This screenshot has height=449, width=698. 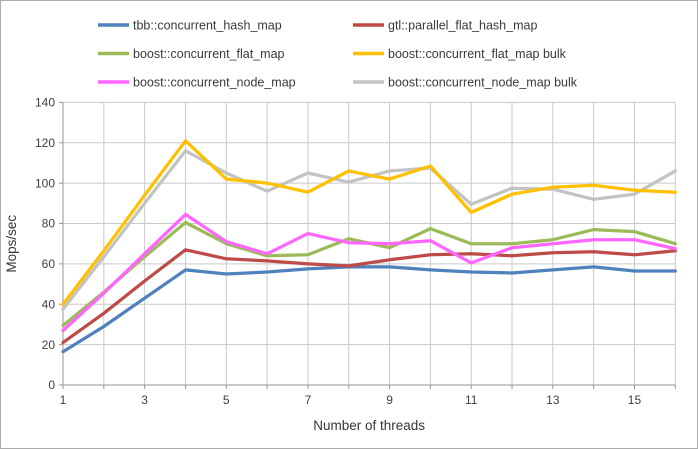 What do you see at coordinates (483, 83) in the screenshot?
I see `legend-label-5: boost::concurrent_node_map bulk` at bounding box center [483, 83].